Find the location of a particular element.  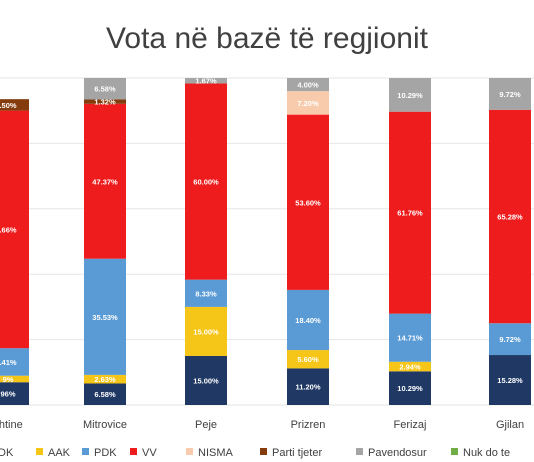

data-label: 8.33% is located at coordinates (206, 293).